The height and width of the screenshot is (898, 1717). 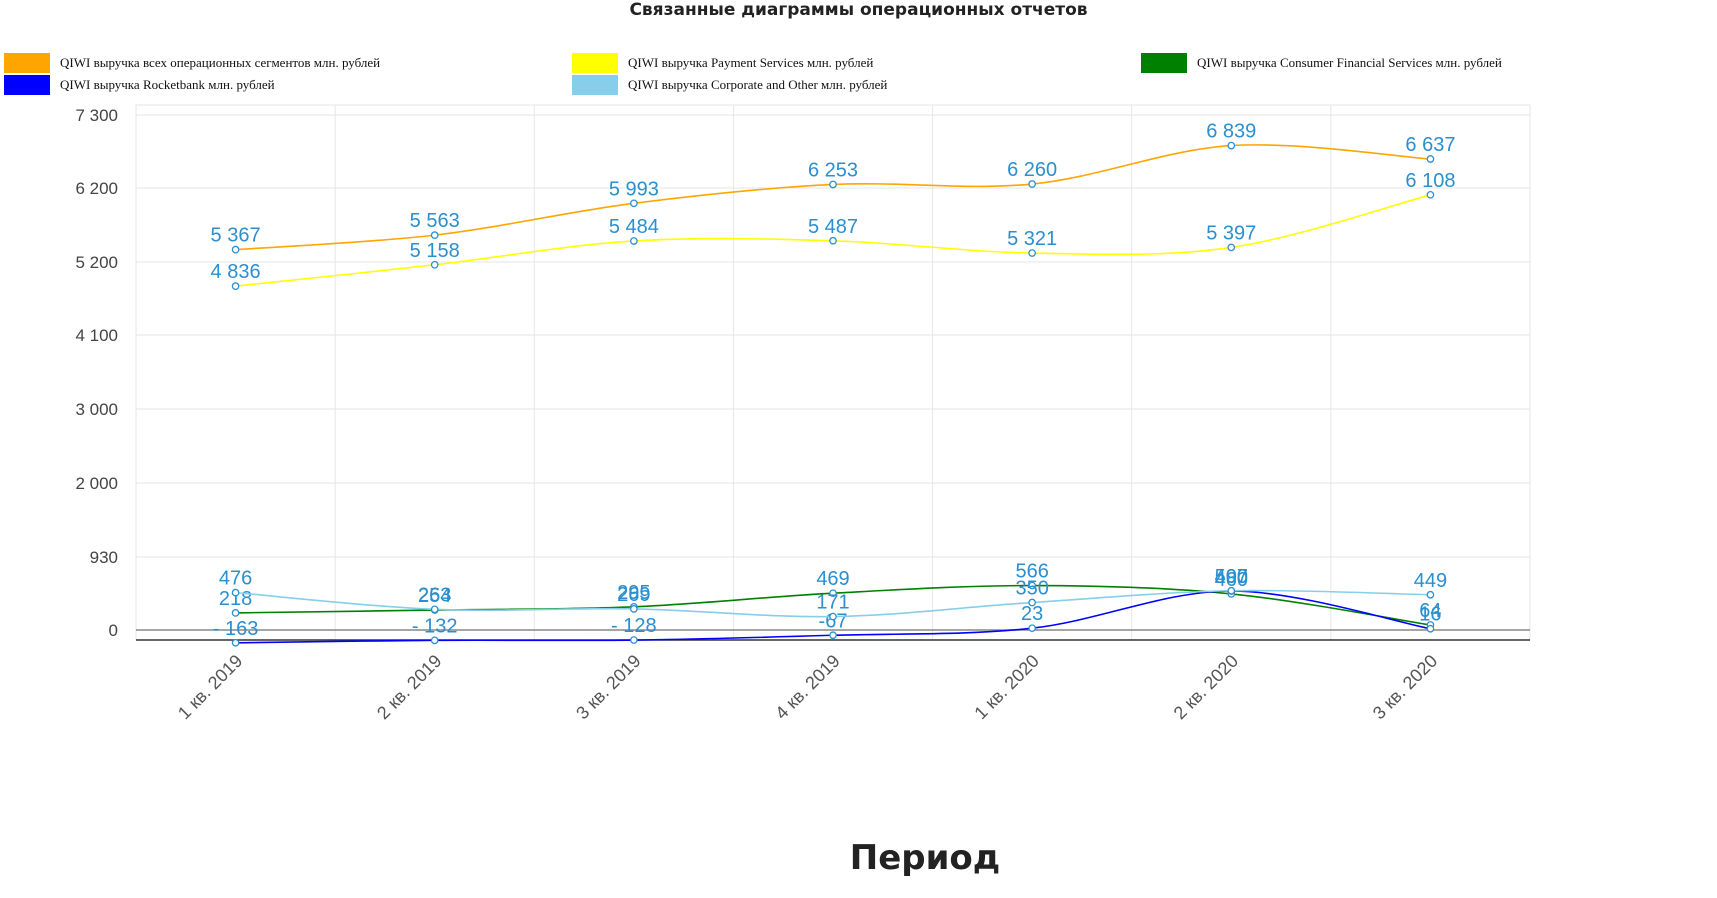 What do you see at coordinates (1231, 132) in the screenshot?
I see `data-label: 6 839` at bounding box center [1231, 132].